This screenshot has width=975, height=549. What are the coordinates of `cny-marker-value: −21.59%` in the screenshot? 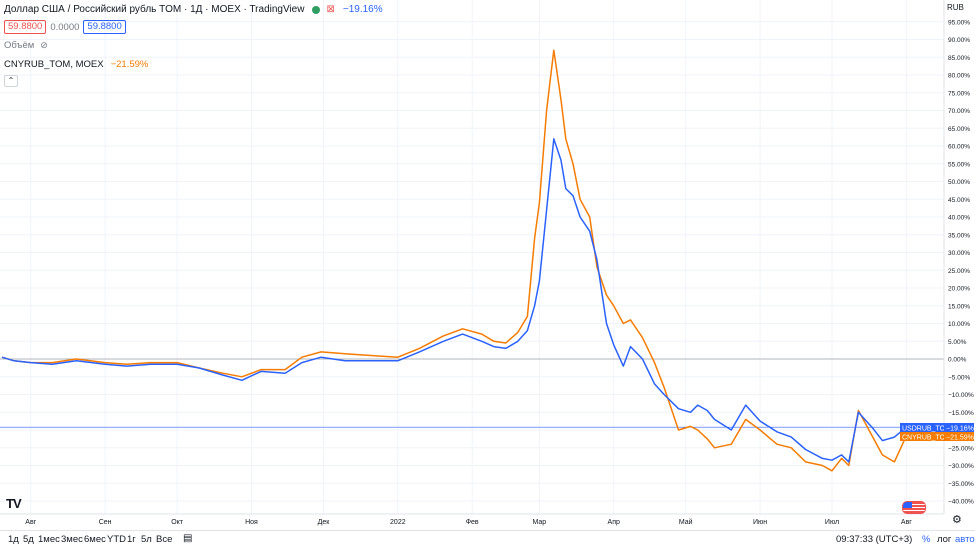 It's located at (960, 438).